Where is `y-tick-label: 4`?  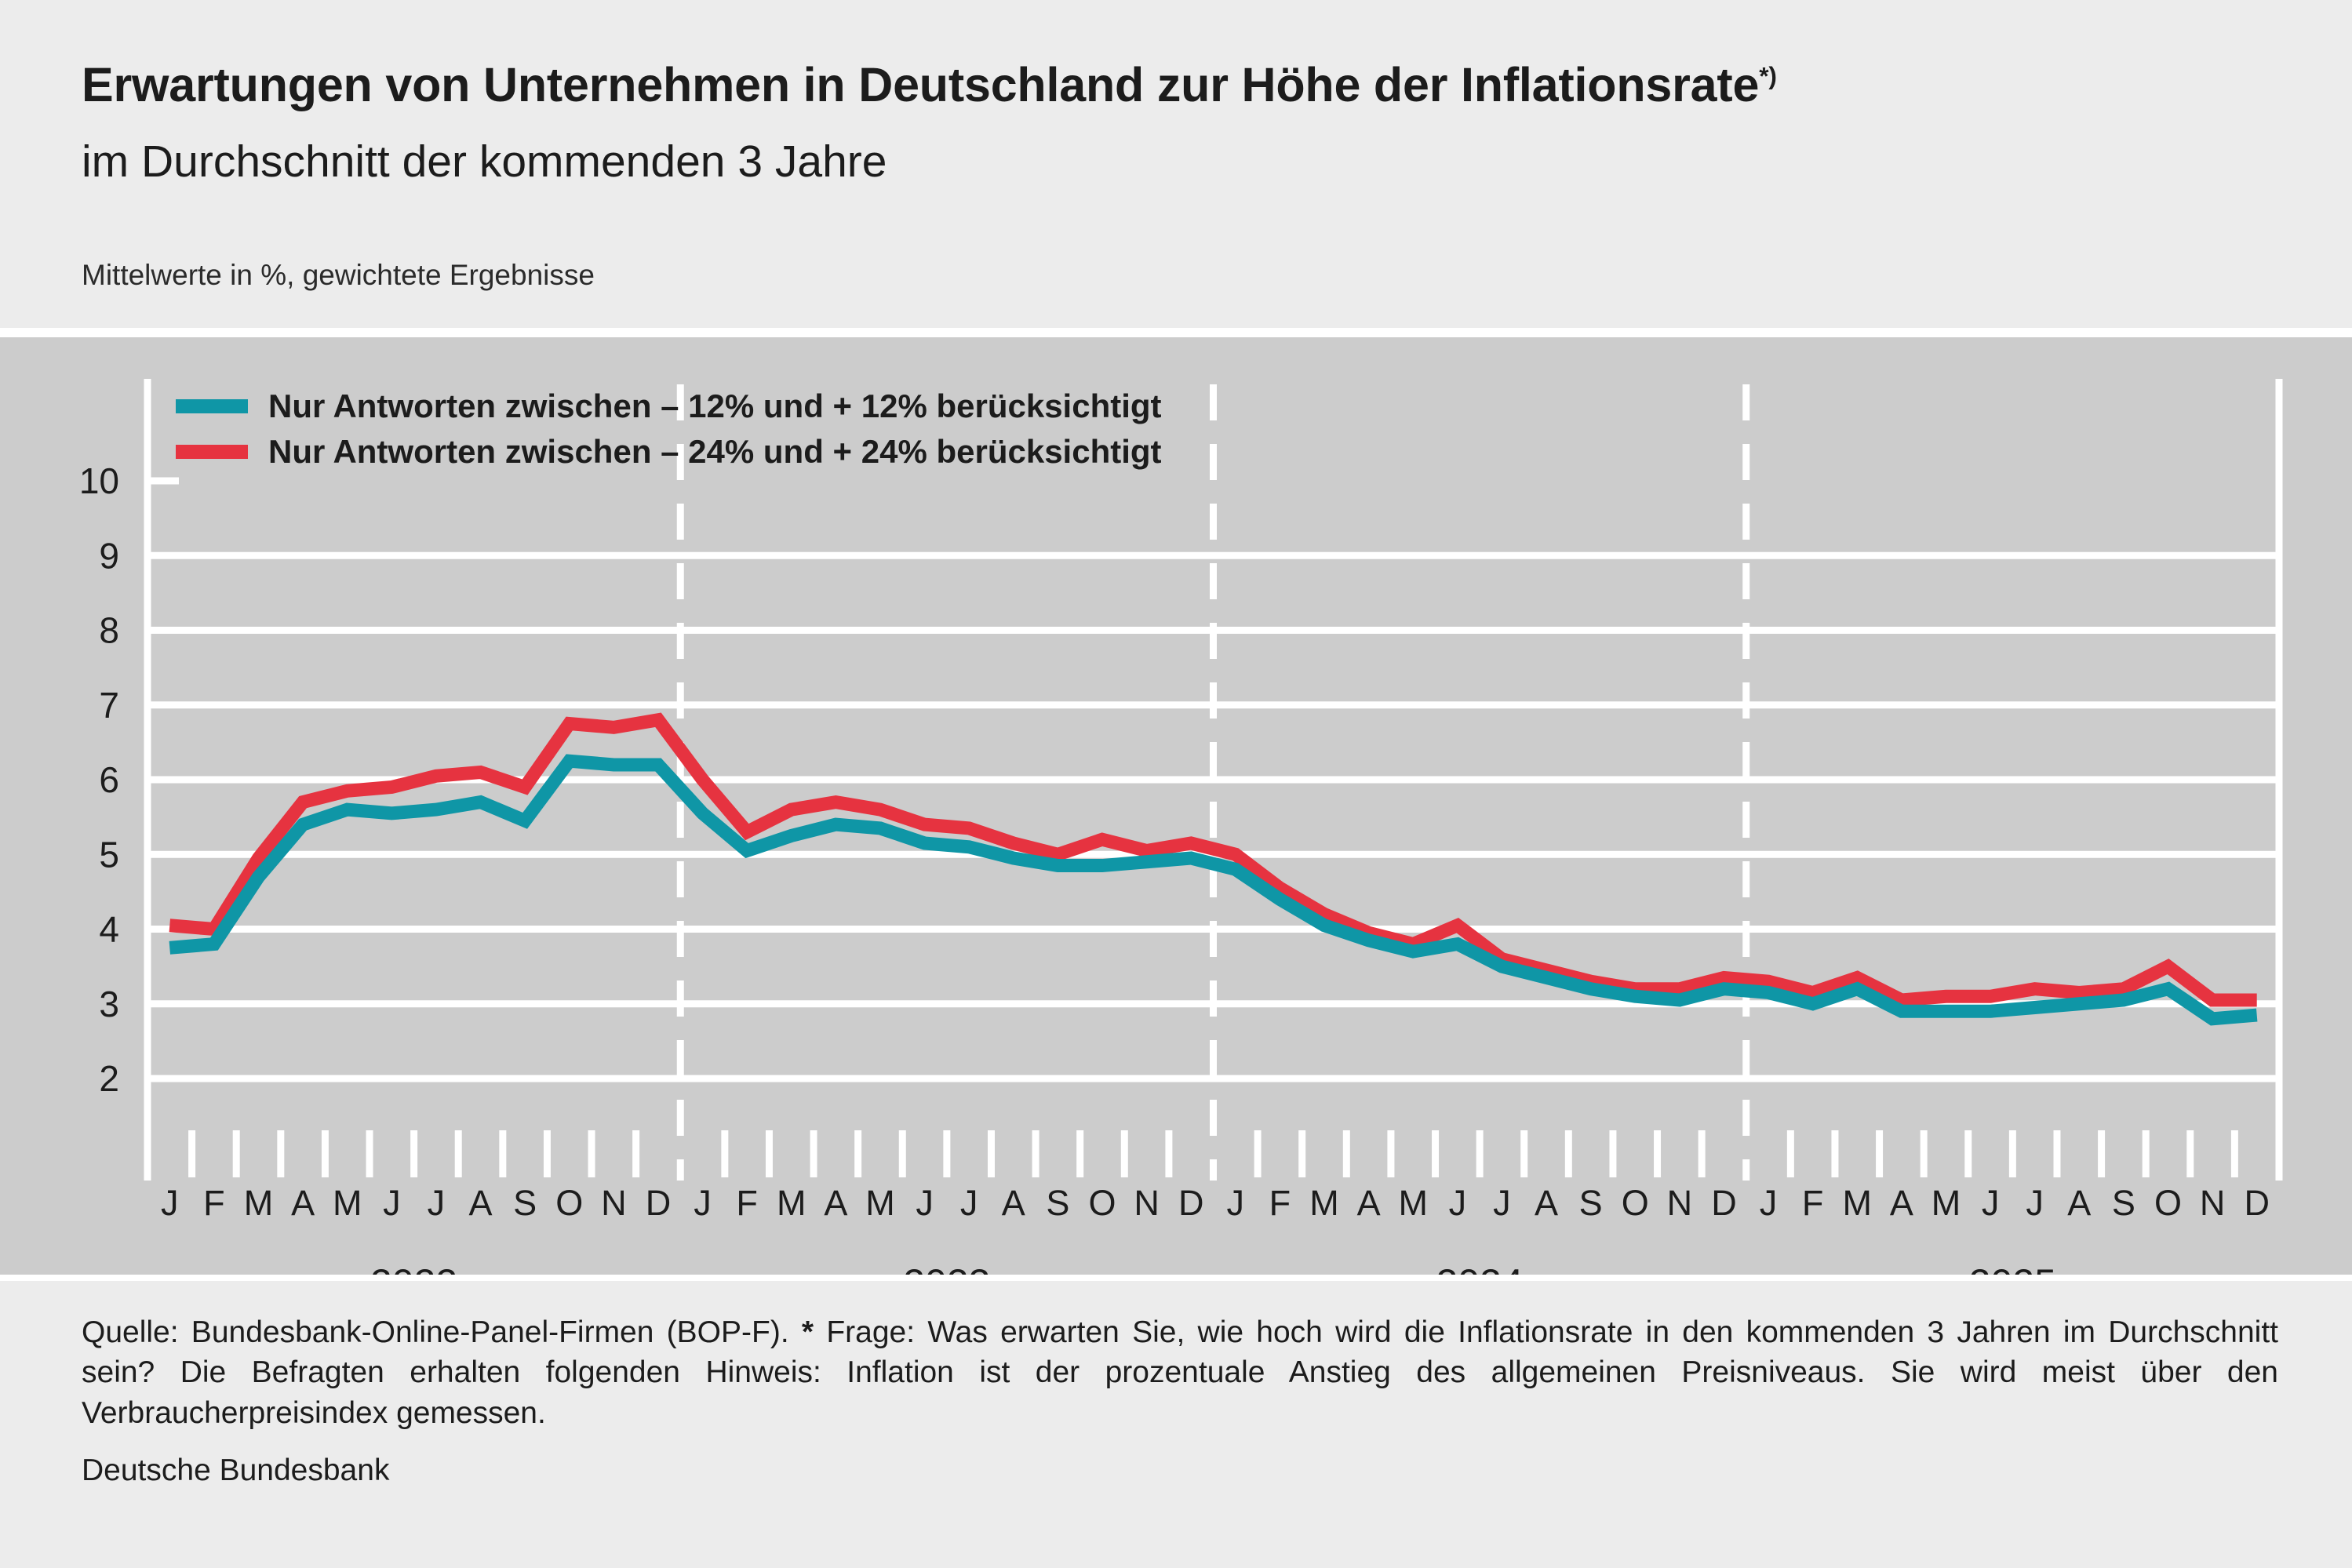
y-tick-label: 4 is located at coordinates (109, 929).